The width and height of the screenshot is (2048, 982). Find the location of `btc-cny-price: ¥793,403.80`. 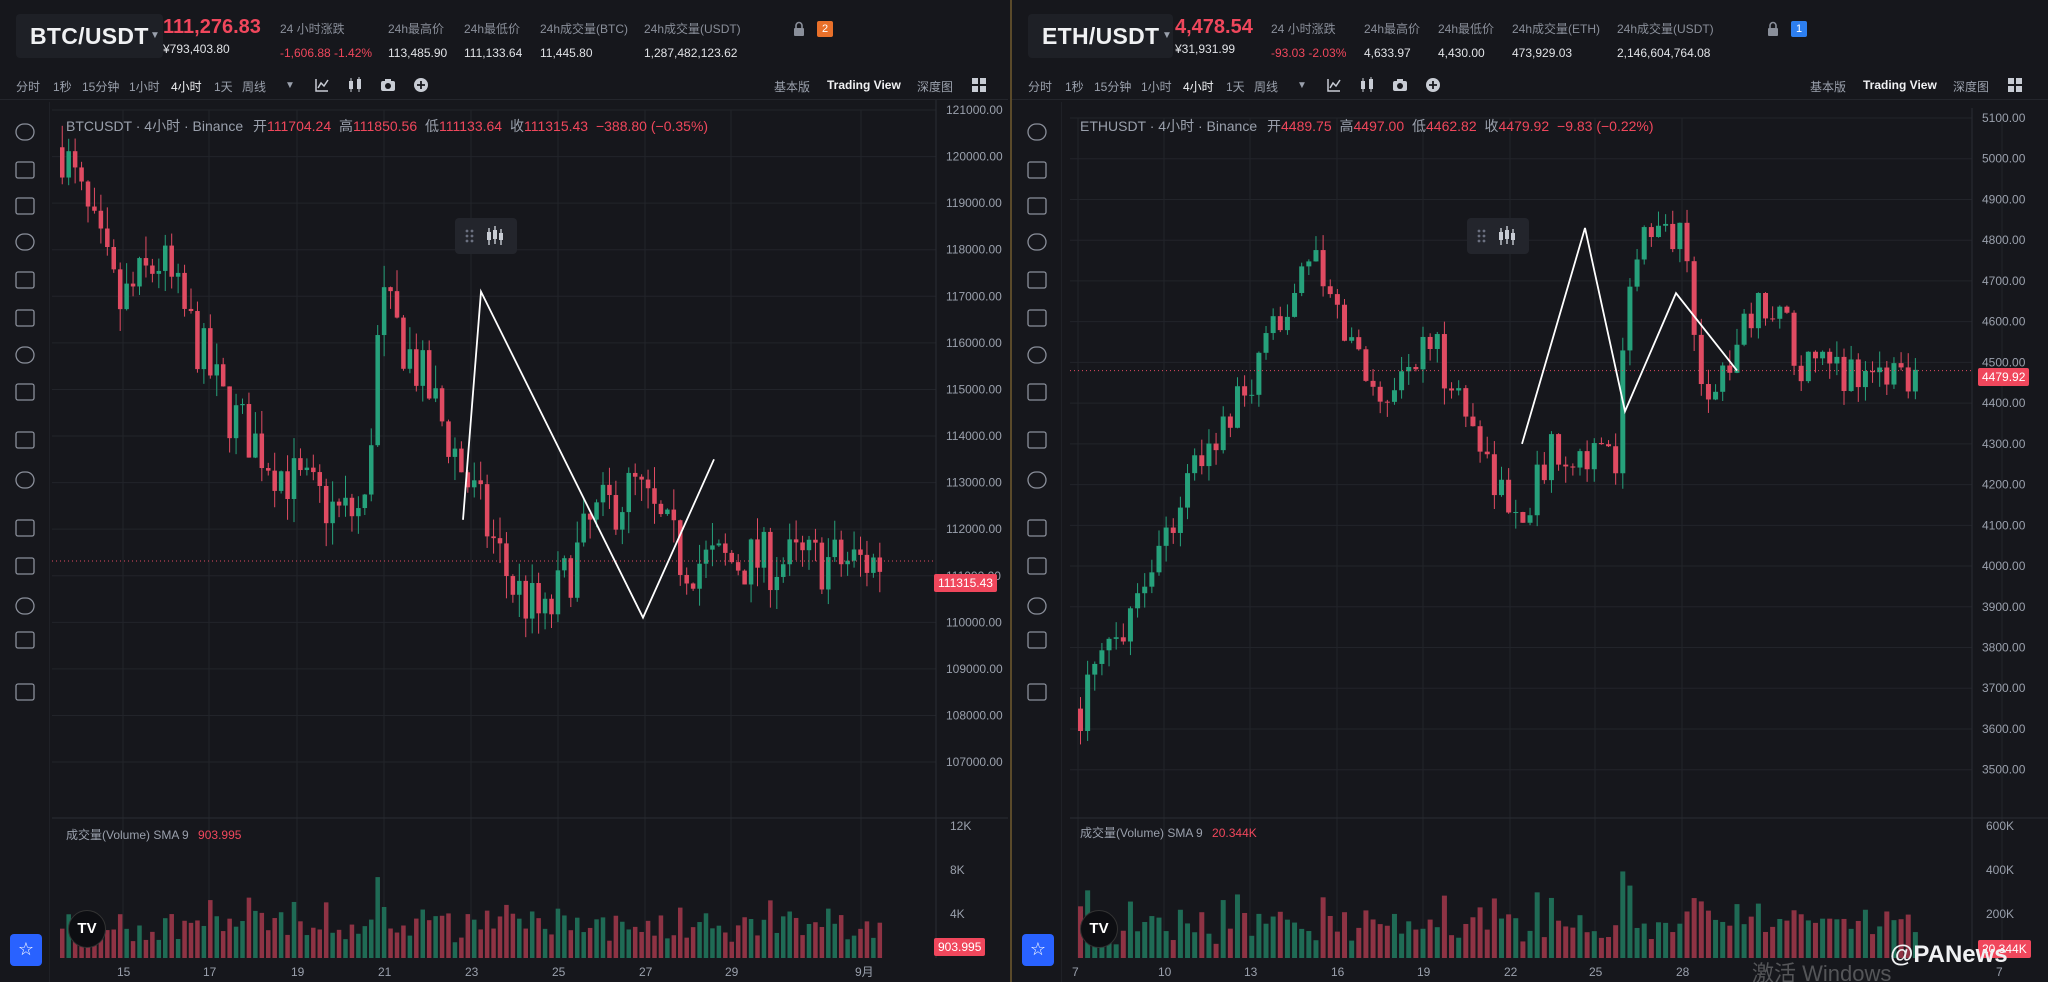

btc-cny-price: ¥793,403.80 is located at coordinates (196, 49).